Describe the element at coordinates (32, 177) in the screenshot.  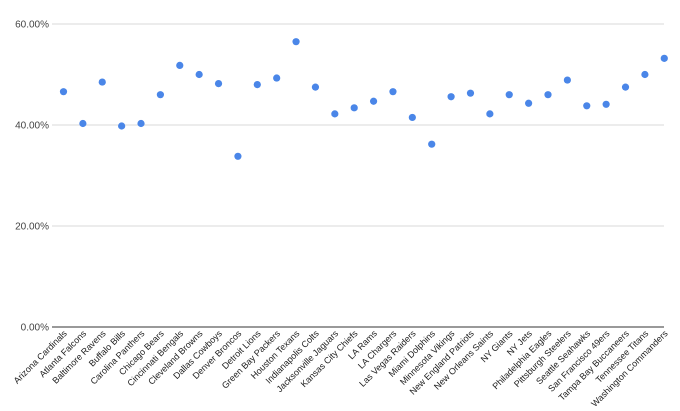
I see `y-axis-tick-labels: 0.00% 20.00% 40.00% 60.00%` at that location.